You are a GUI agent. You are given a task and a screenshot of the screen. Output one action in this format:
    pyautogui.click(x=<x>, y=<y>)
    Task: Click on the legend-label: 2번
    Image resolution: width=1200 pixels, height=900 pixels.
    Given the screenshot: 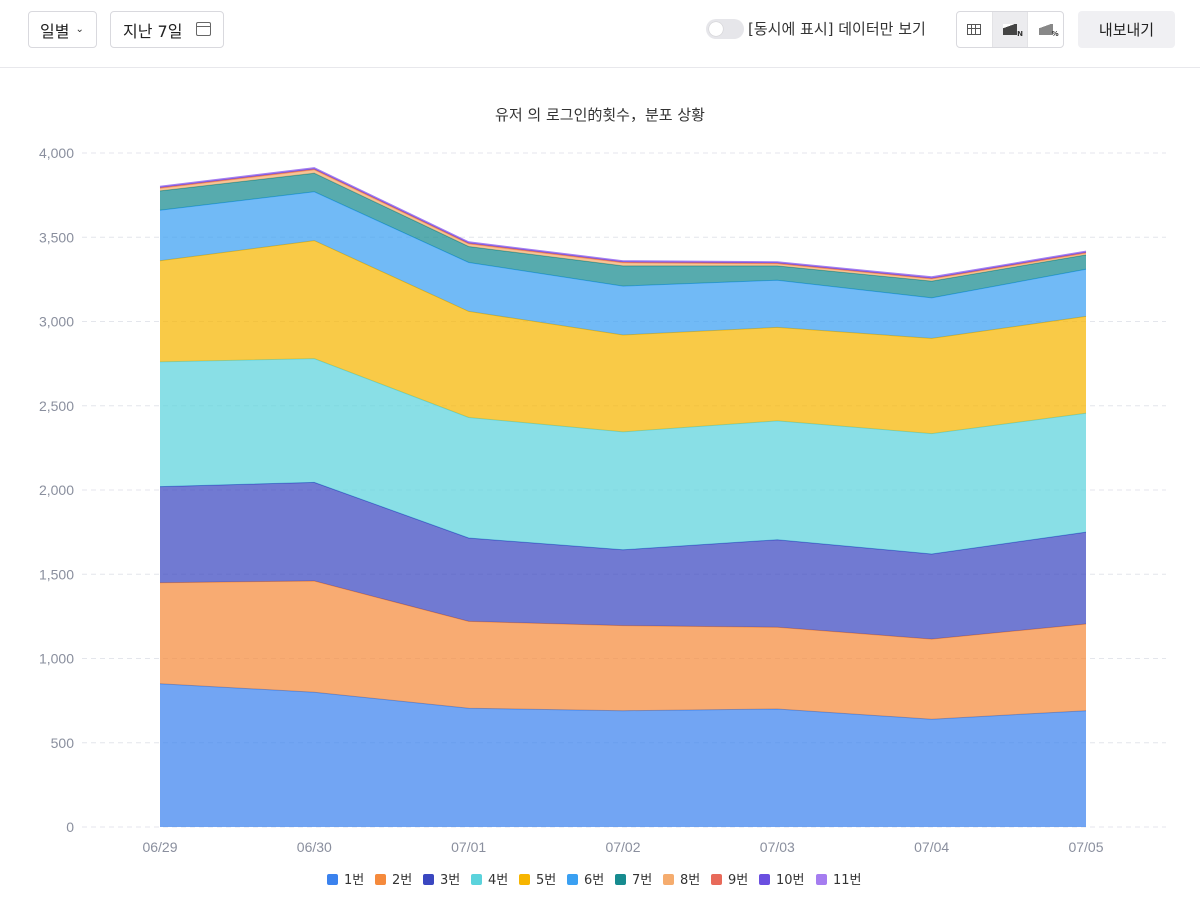 What is the action you would take?
    pyautogui.click(x=402, y=880)
    